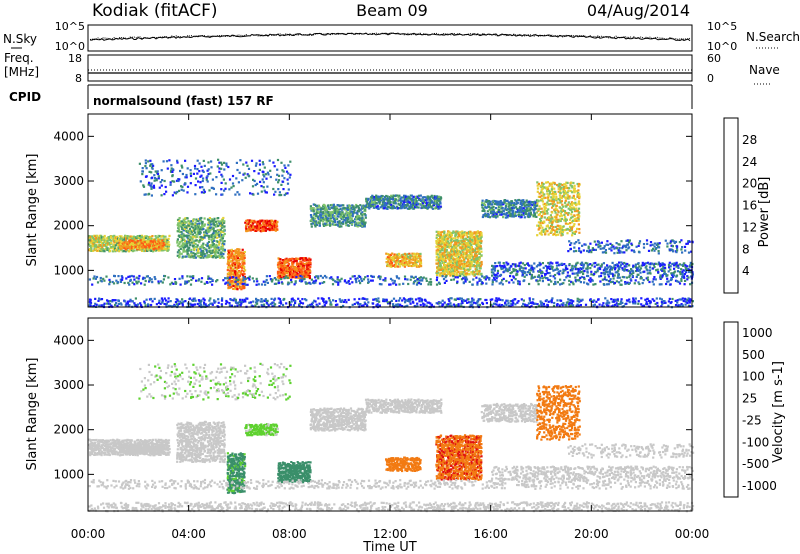 The width and height of the screenshot is (800, 554). I want to click on freq-label-2: [MHz], so click(21, 72).